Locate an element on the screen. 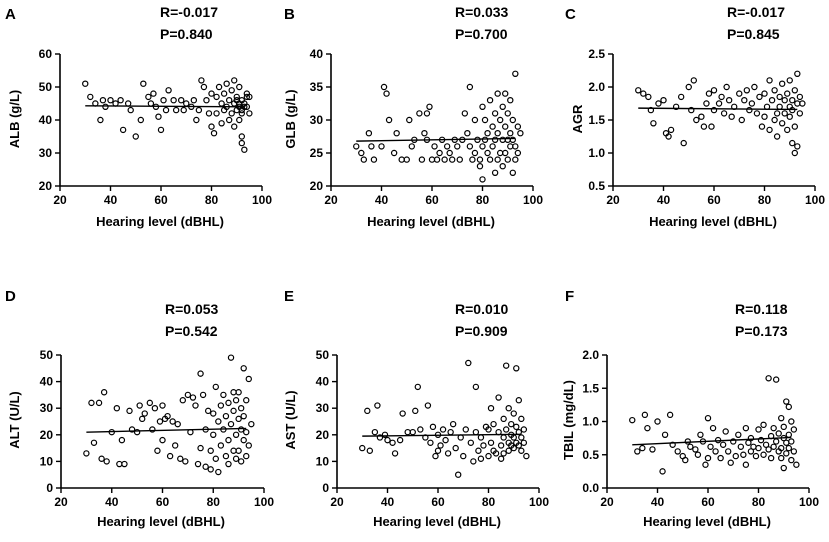 This screenshot has height=542, width=829. y-tick-label: 35 is located at coordinates (317, 87).